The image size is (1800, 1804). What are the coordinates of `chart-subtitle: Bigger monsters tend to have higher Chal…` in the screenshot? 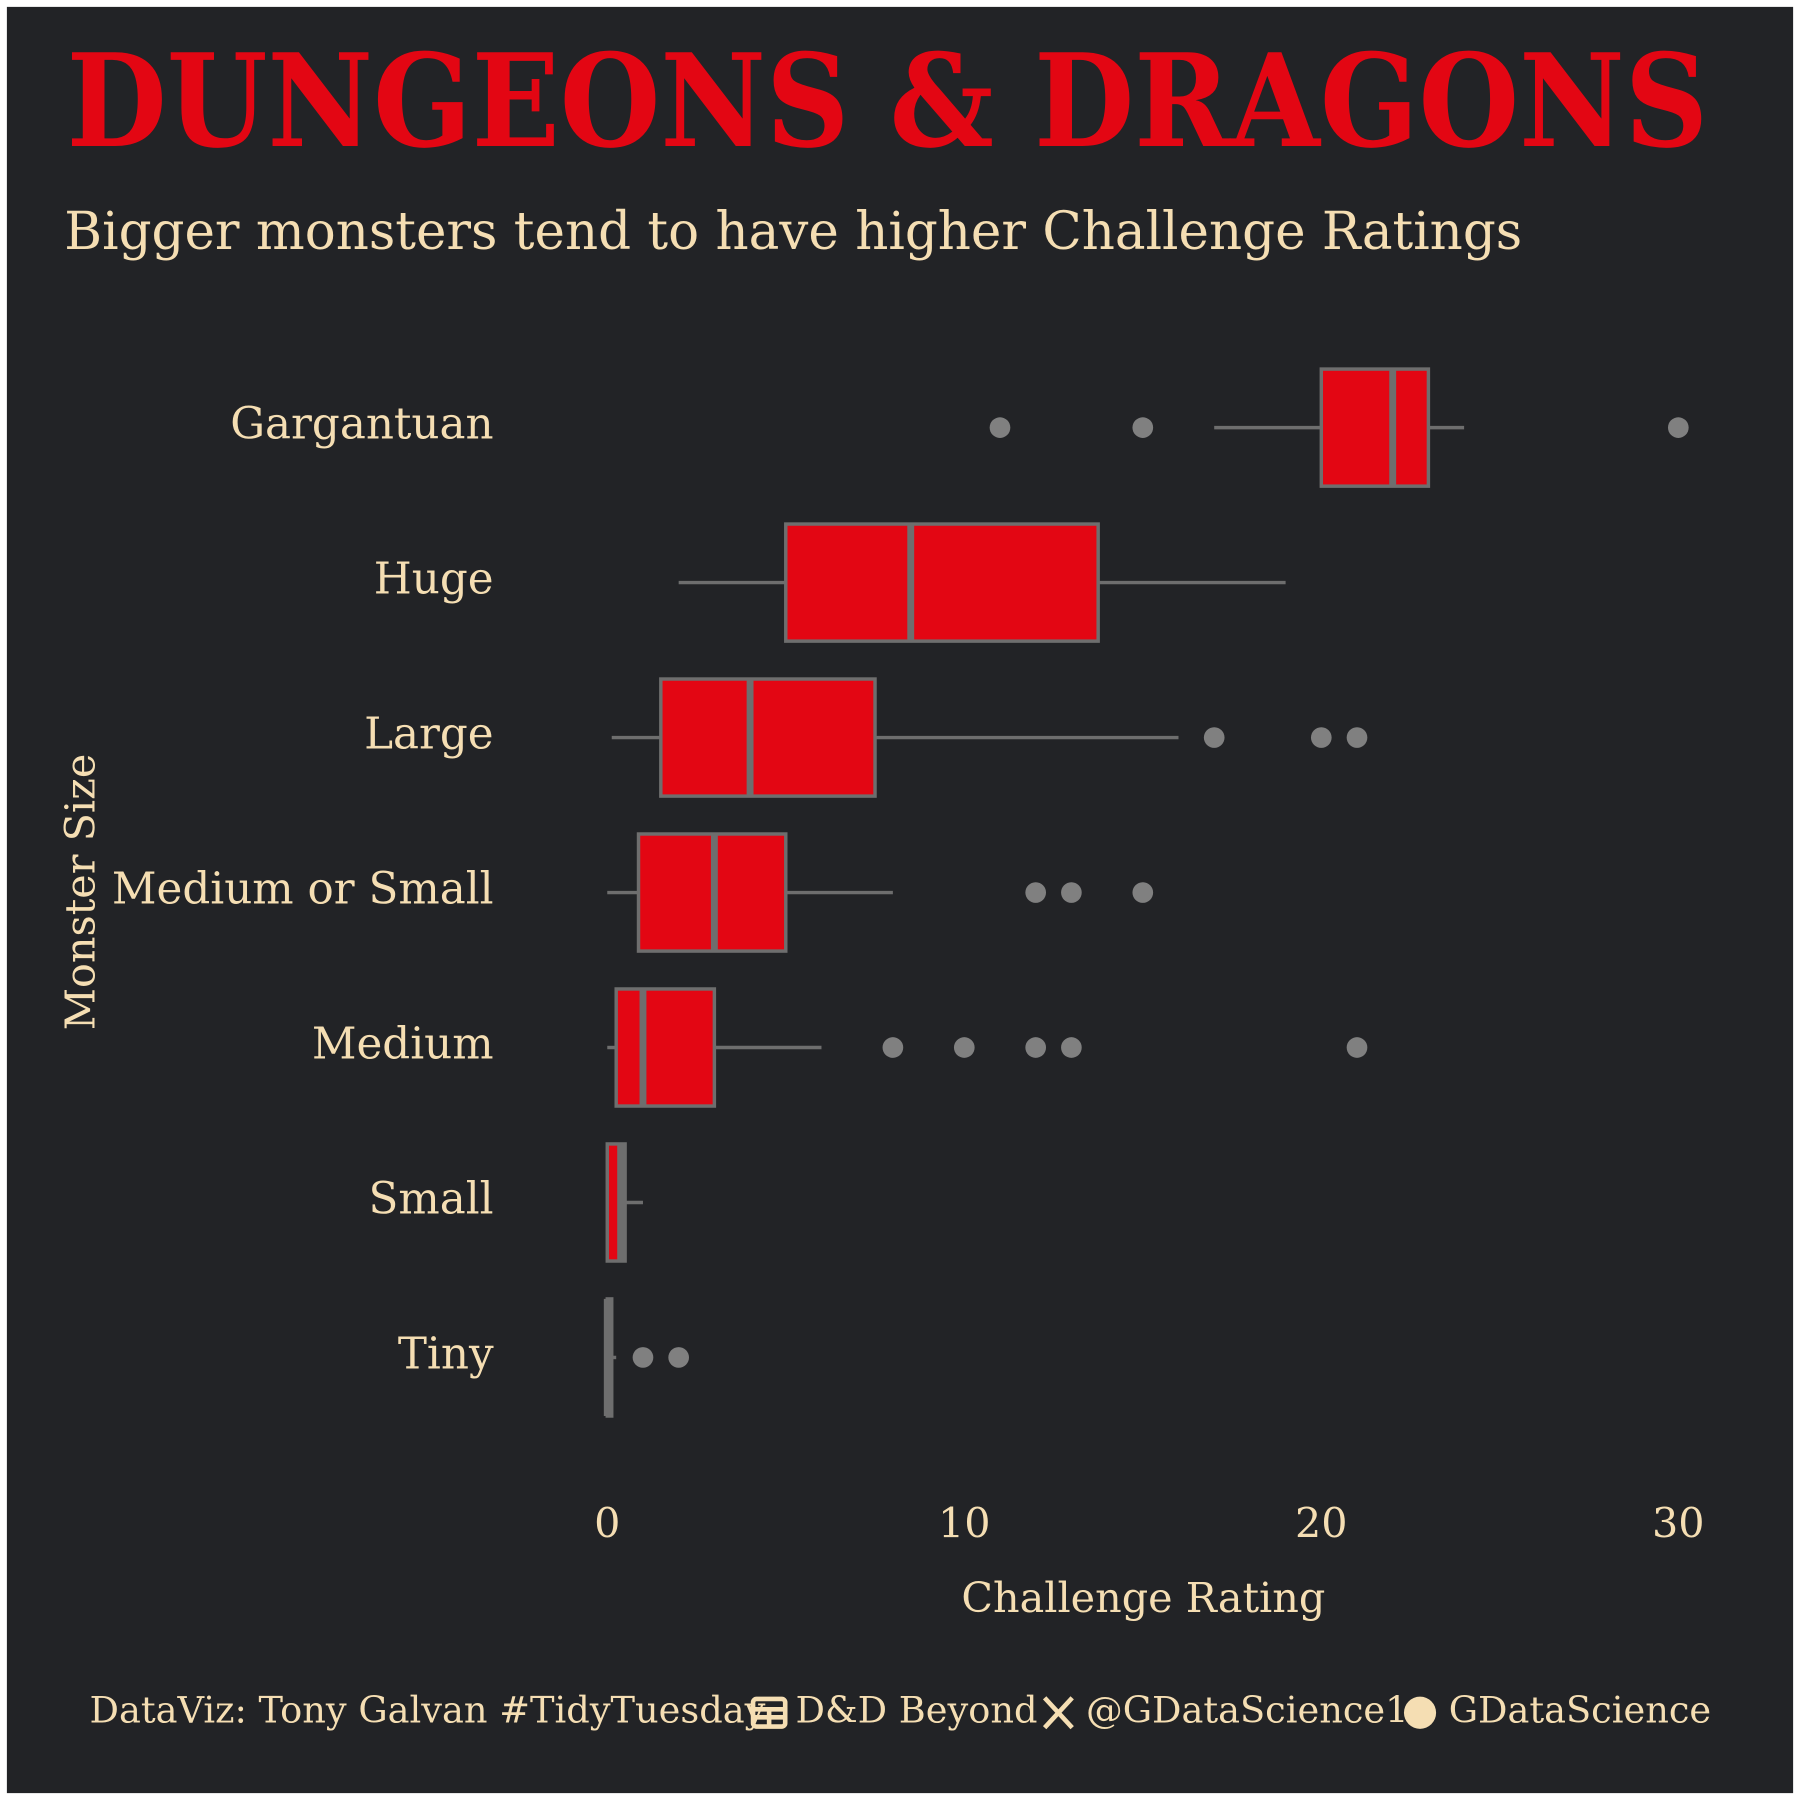 It's located at (793, 231).